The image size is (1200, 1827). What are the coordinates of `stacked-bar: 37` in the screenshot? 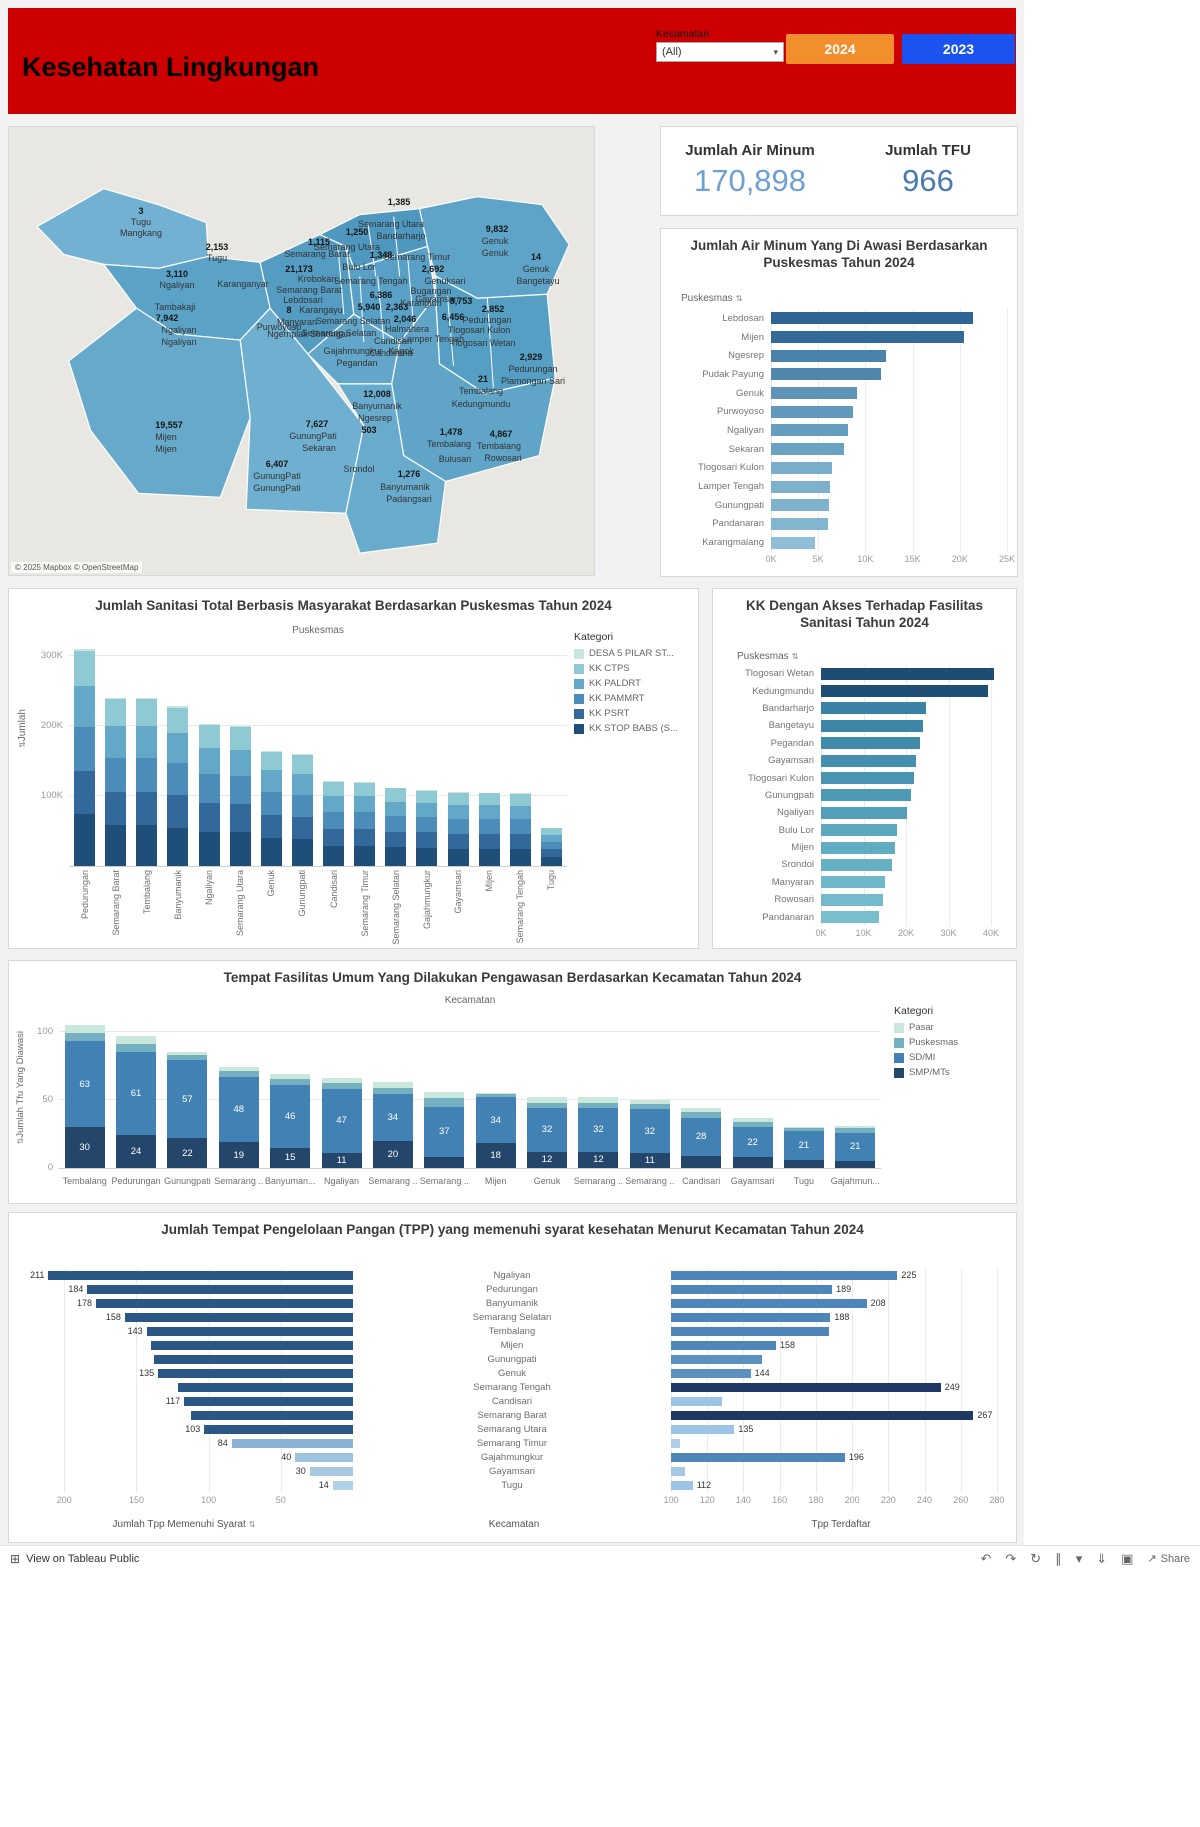 It's located at (444, 1129).